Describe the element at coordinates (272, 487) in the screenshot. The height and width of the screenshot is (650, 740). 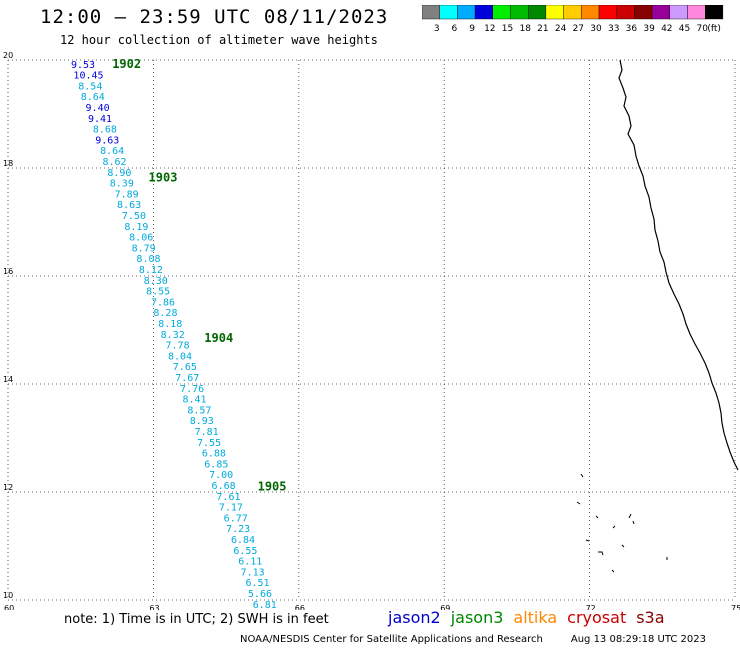
I see `track-time-label: 1905` at that location.